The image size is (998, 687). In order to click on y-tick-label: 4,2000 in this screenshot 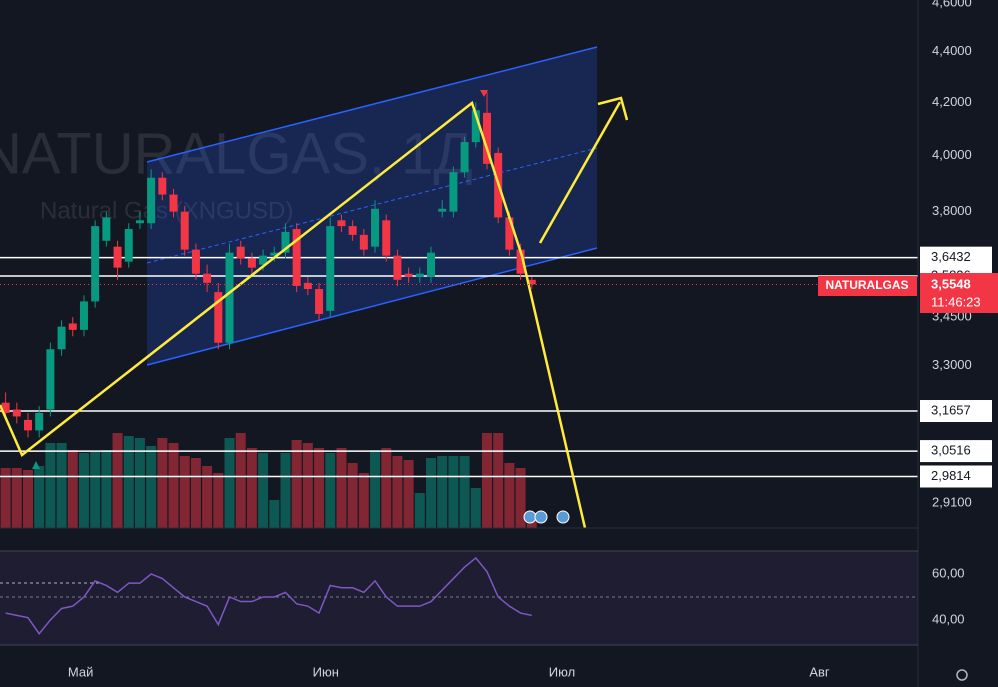, I will do `click(952, 101)`.